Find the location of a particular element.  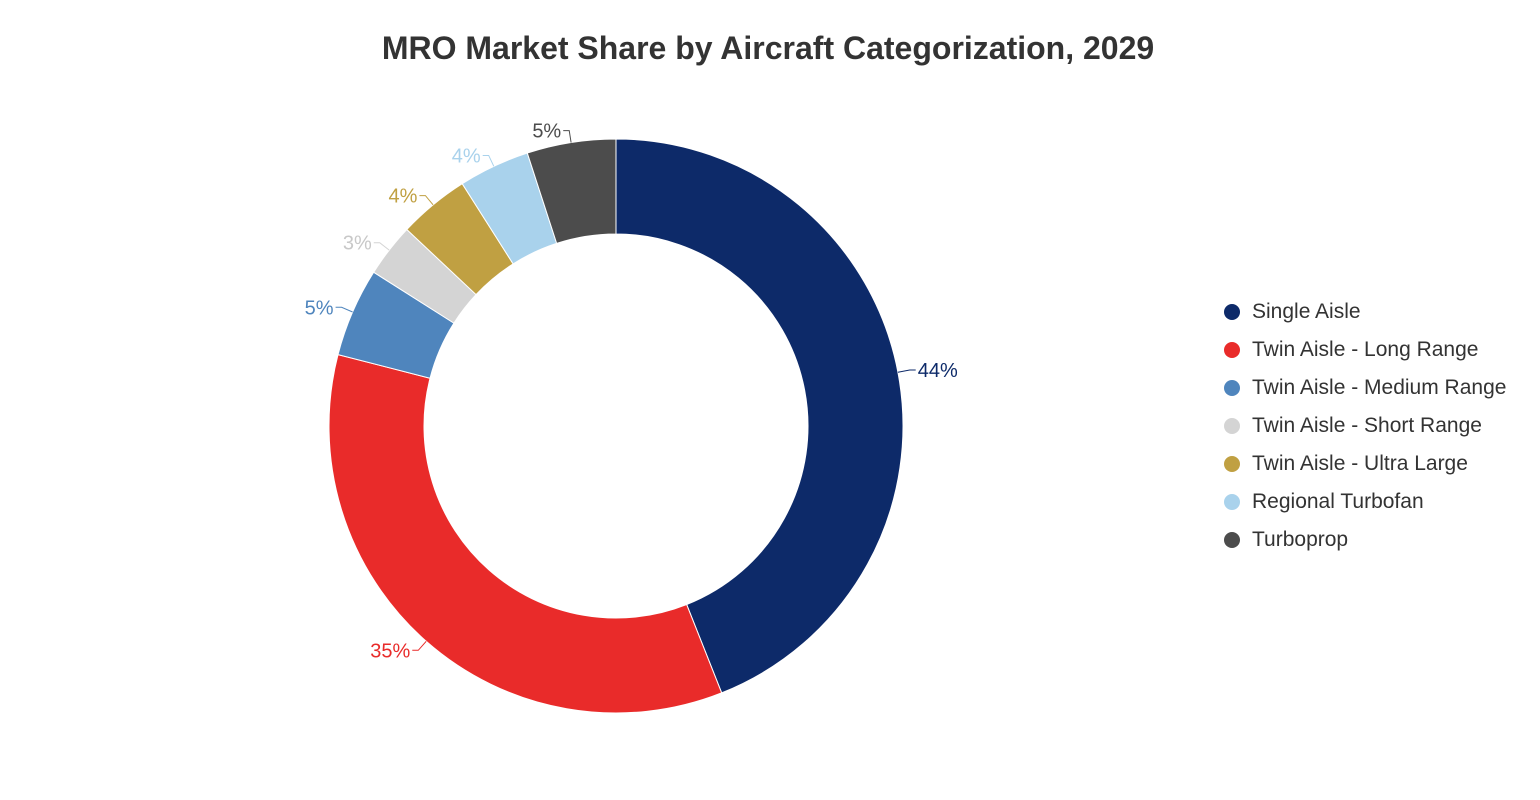

legend-item-regional-turbofan: Regional Turbofan is located at coordinates (1379, 502).